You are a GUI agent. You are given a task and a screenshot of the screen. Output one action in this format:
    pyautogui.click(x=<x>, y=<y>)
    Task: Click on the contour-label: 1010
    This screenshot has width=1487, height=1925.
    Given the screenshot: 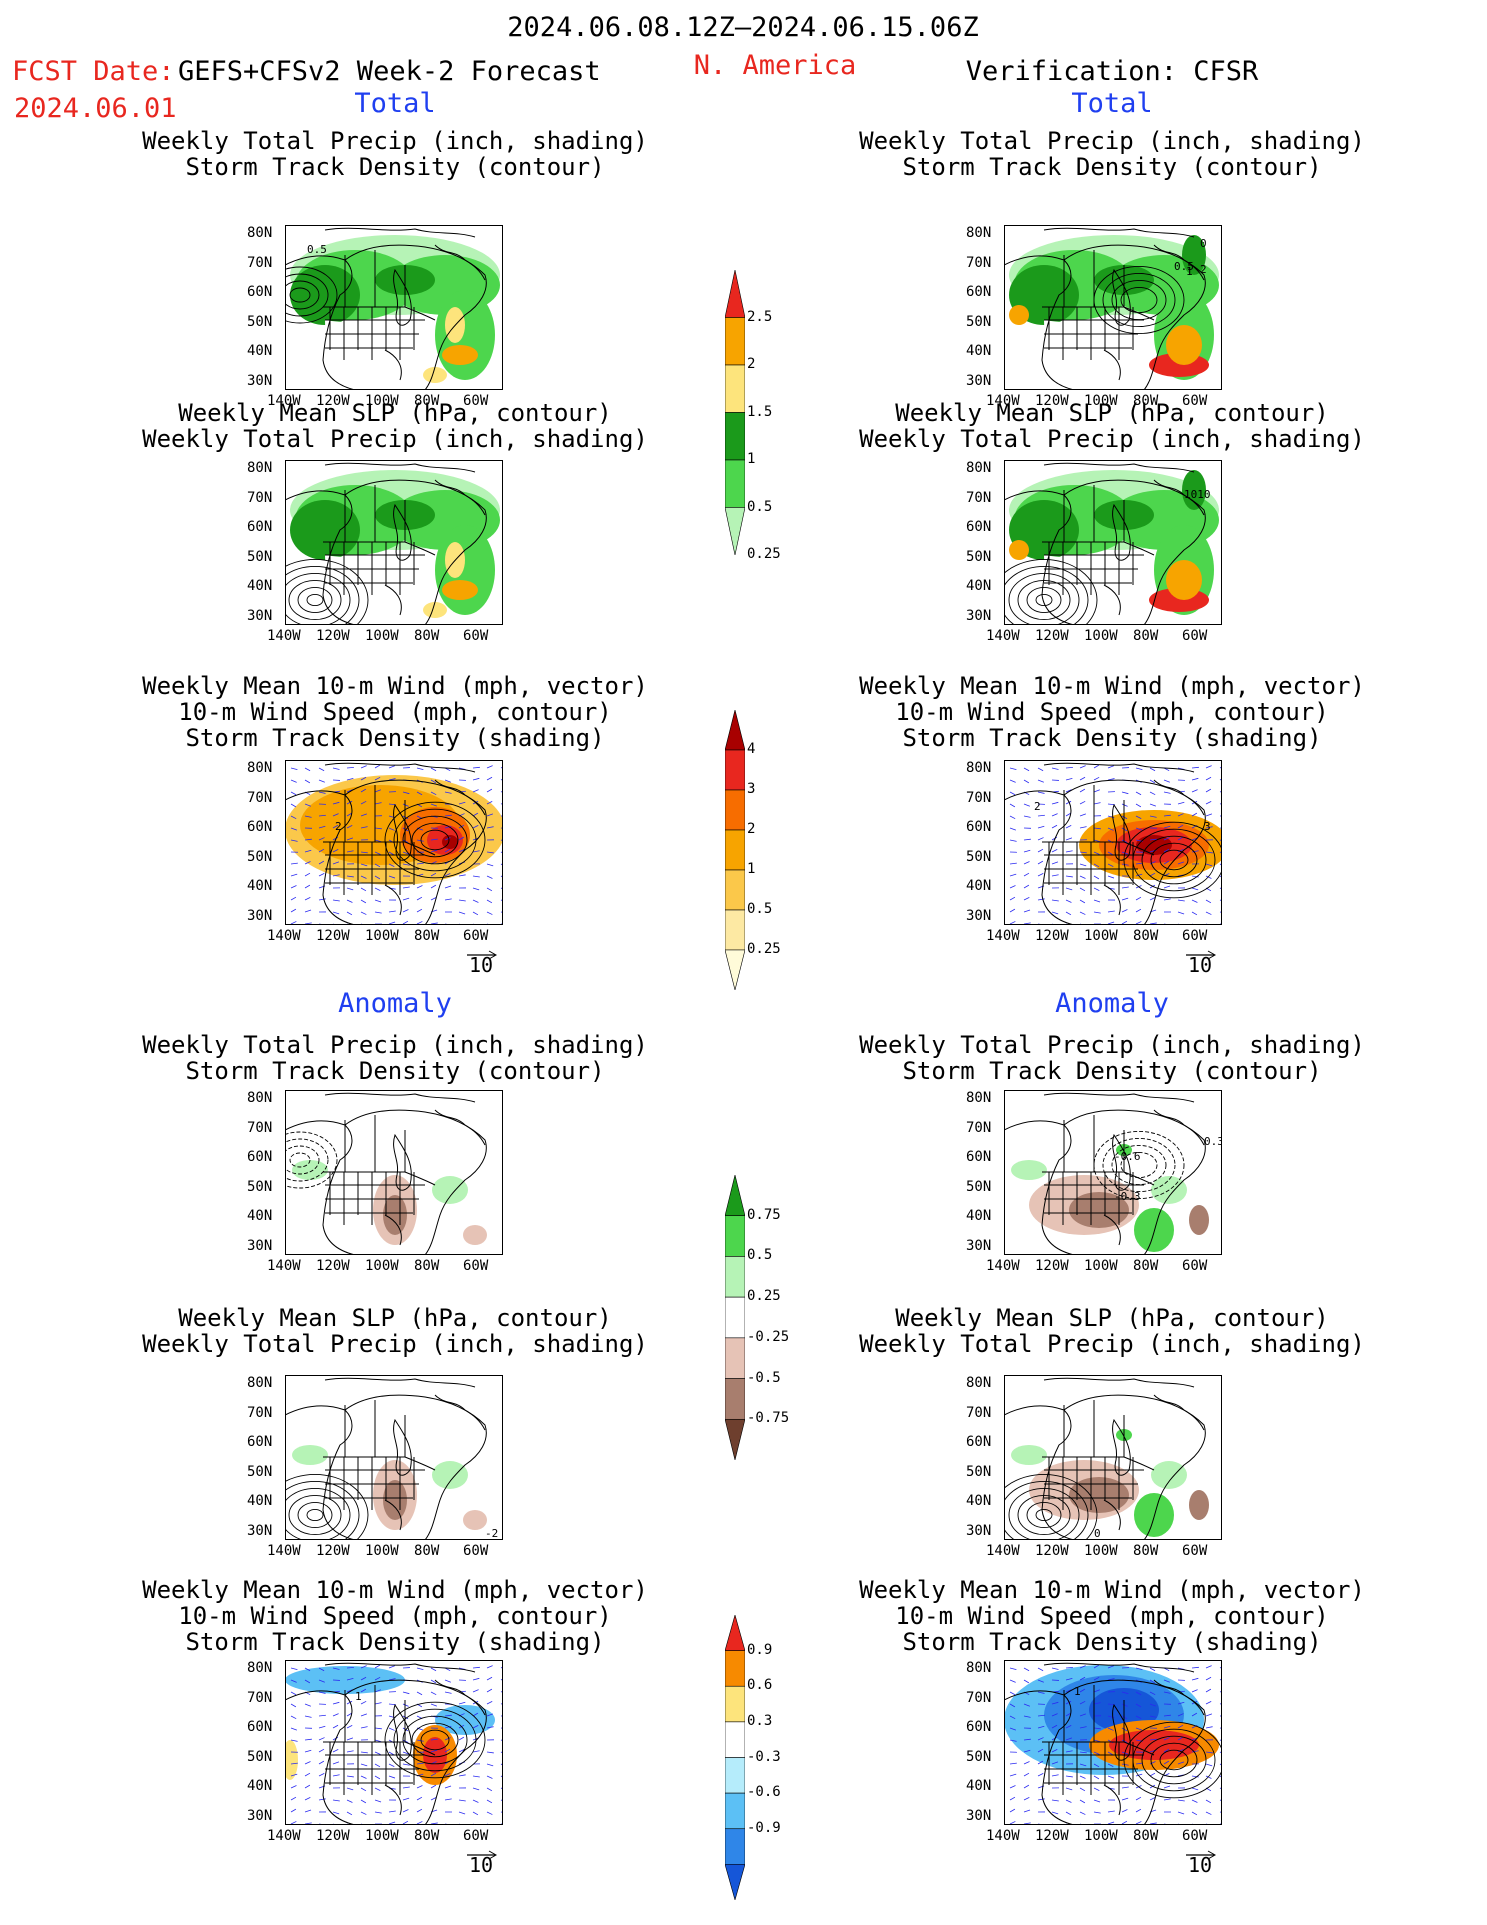 What is the action you would take?
    pyautogui.click(x=1197, y=494)
    